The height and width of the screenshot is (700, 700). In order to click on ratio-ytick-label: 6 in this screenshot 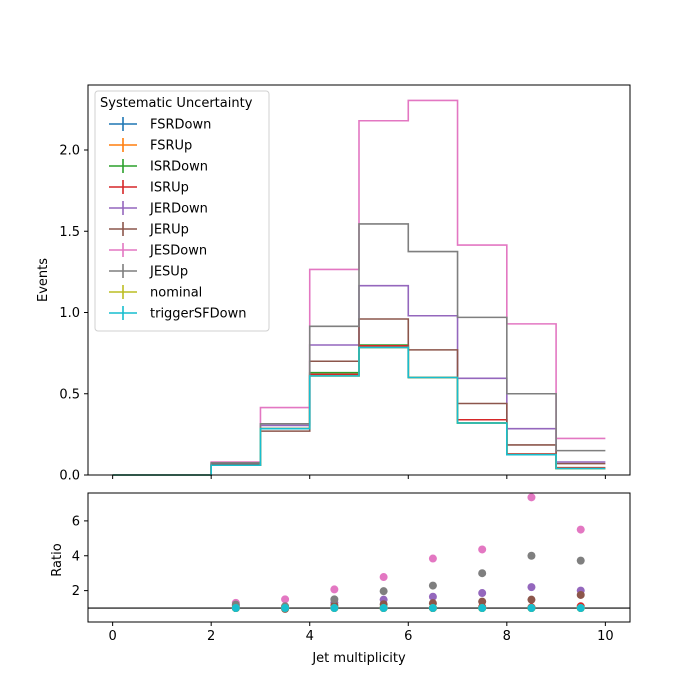, I will do `click(76, 521)`.